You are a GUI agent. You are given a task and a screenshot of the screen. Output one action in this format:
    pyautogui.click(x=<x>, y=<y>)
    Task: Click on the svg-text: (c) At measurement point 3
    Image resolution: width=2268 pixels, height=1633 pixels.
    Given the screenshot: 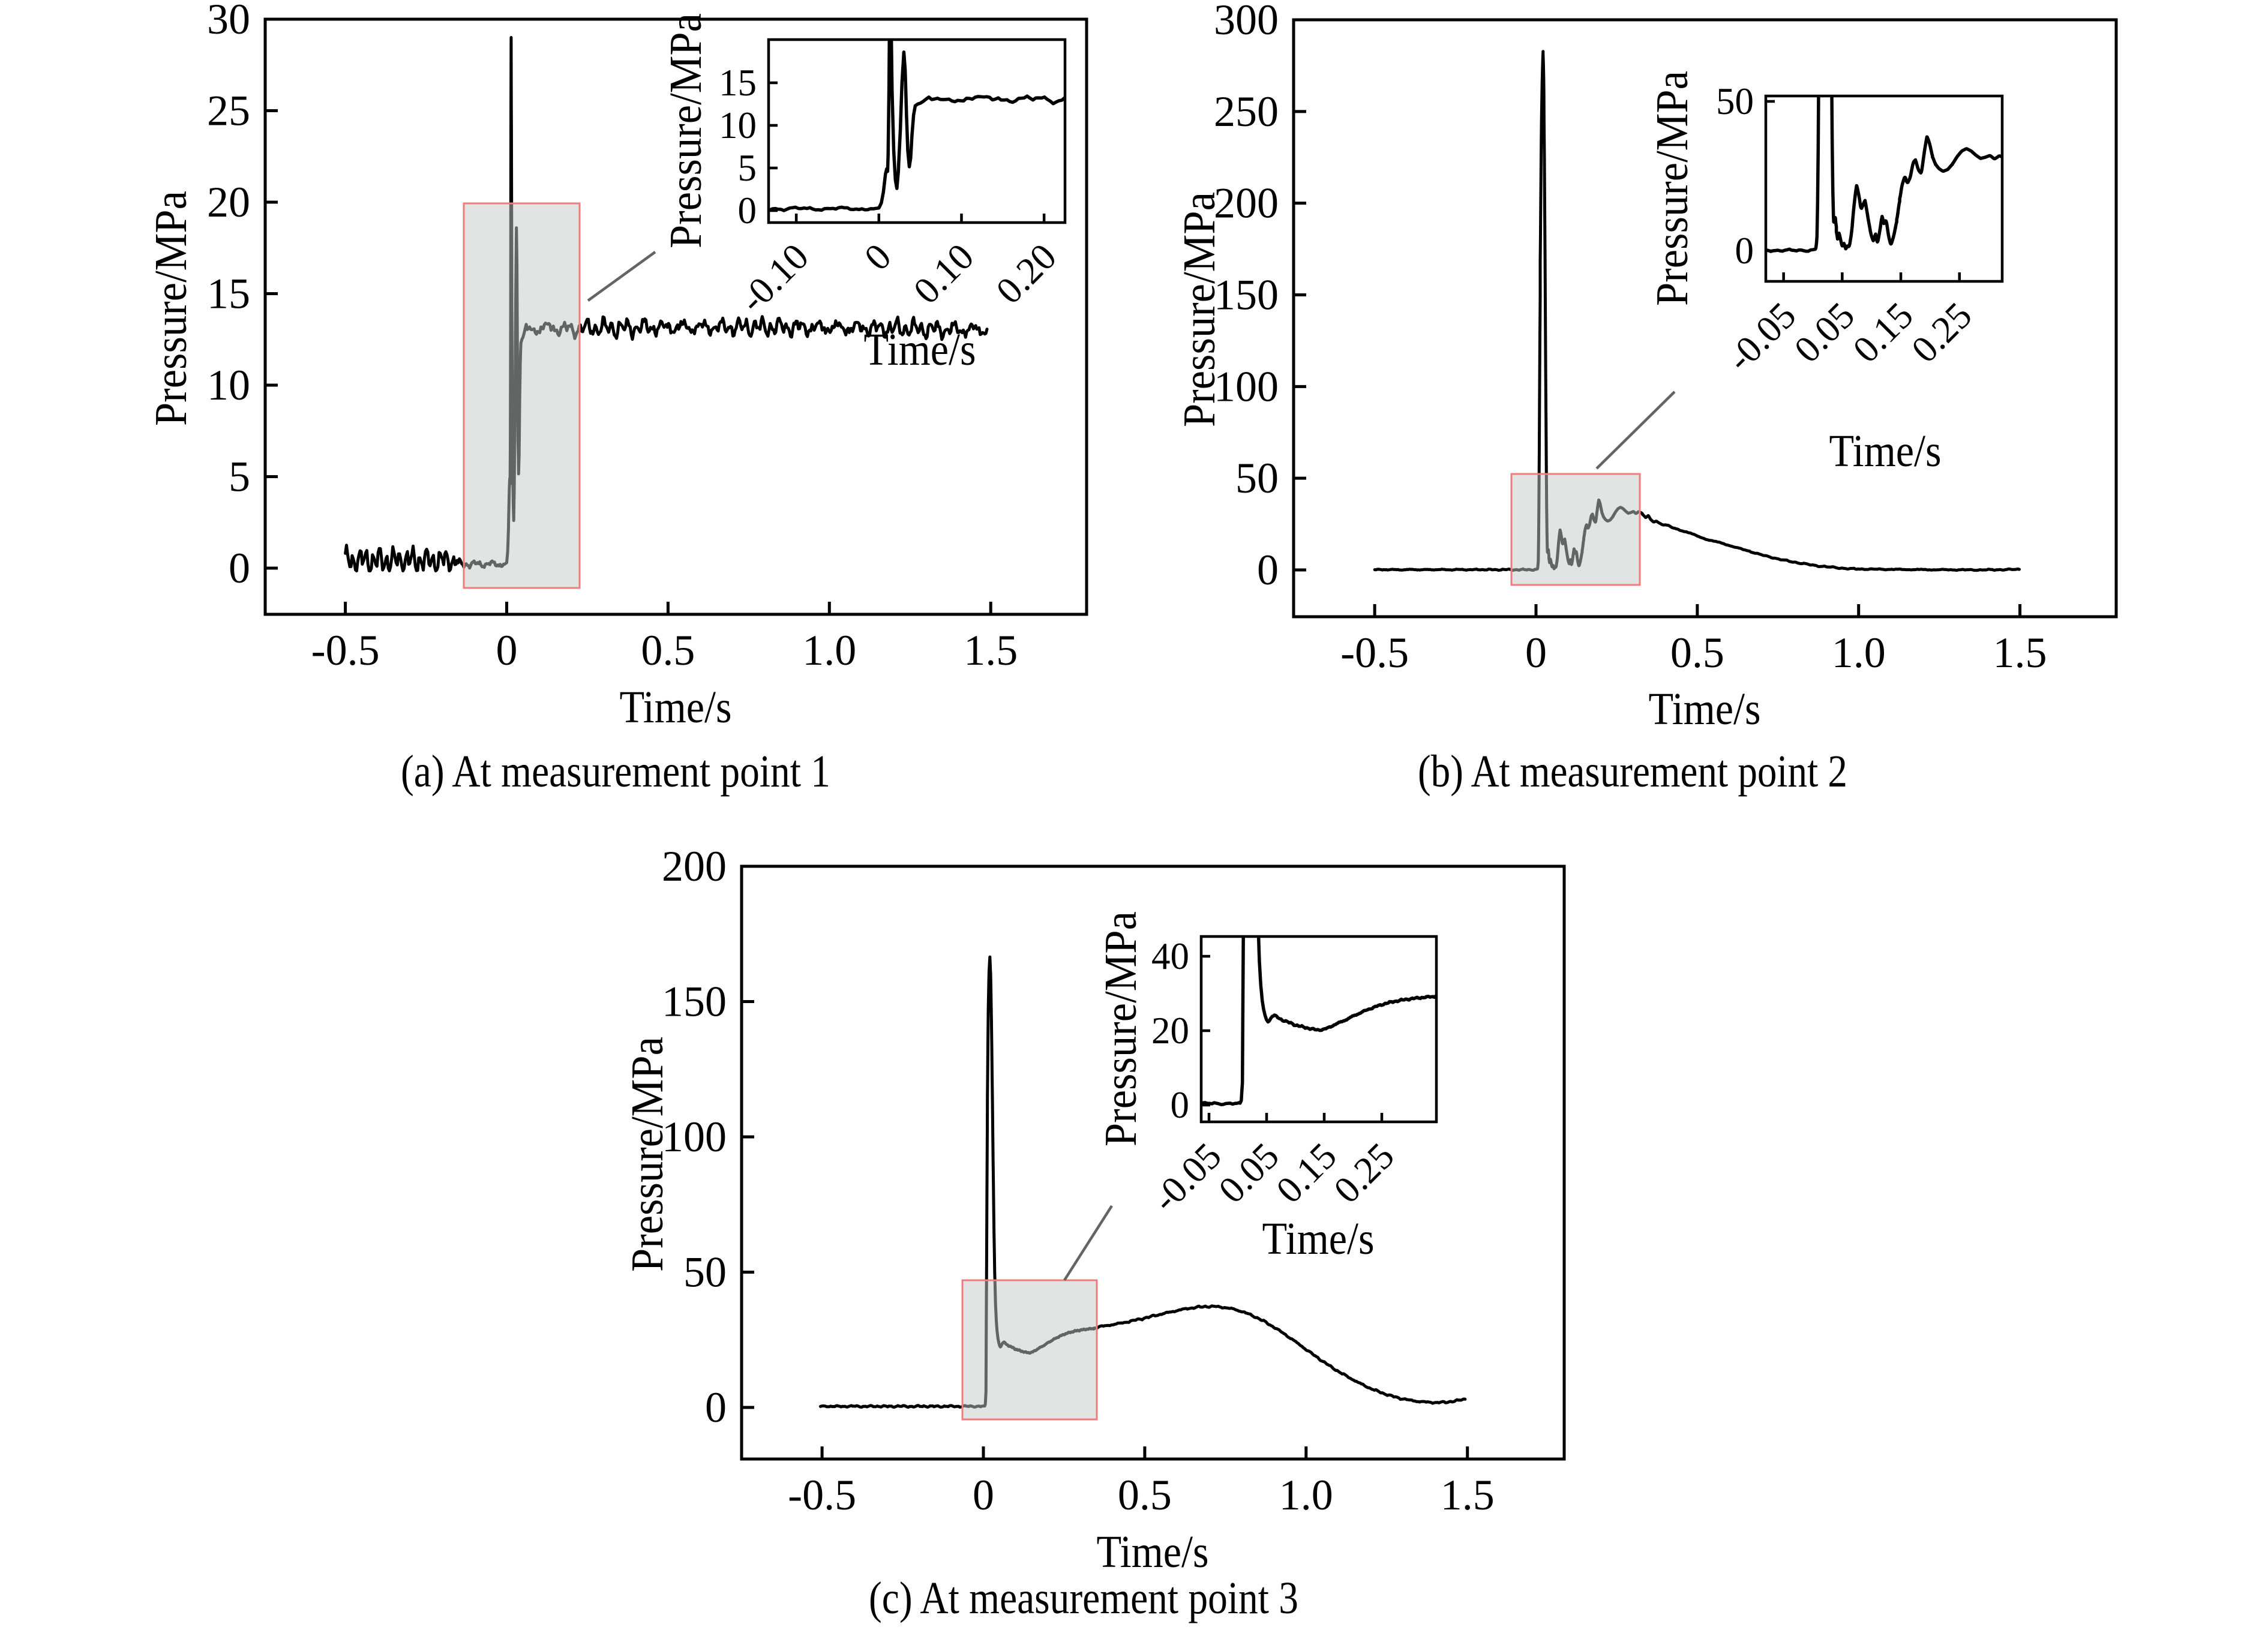 What is the action you would take?
    pyautogui.click(x=1083, y=1598)
    